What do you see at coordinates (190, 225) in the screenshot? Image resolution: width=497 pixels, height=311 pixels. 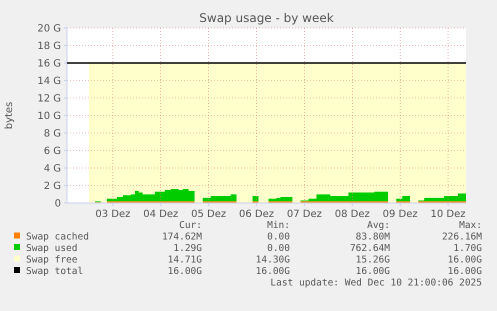 I see `text: Cur:` at bounding box center [190, 225].